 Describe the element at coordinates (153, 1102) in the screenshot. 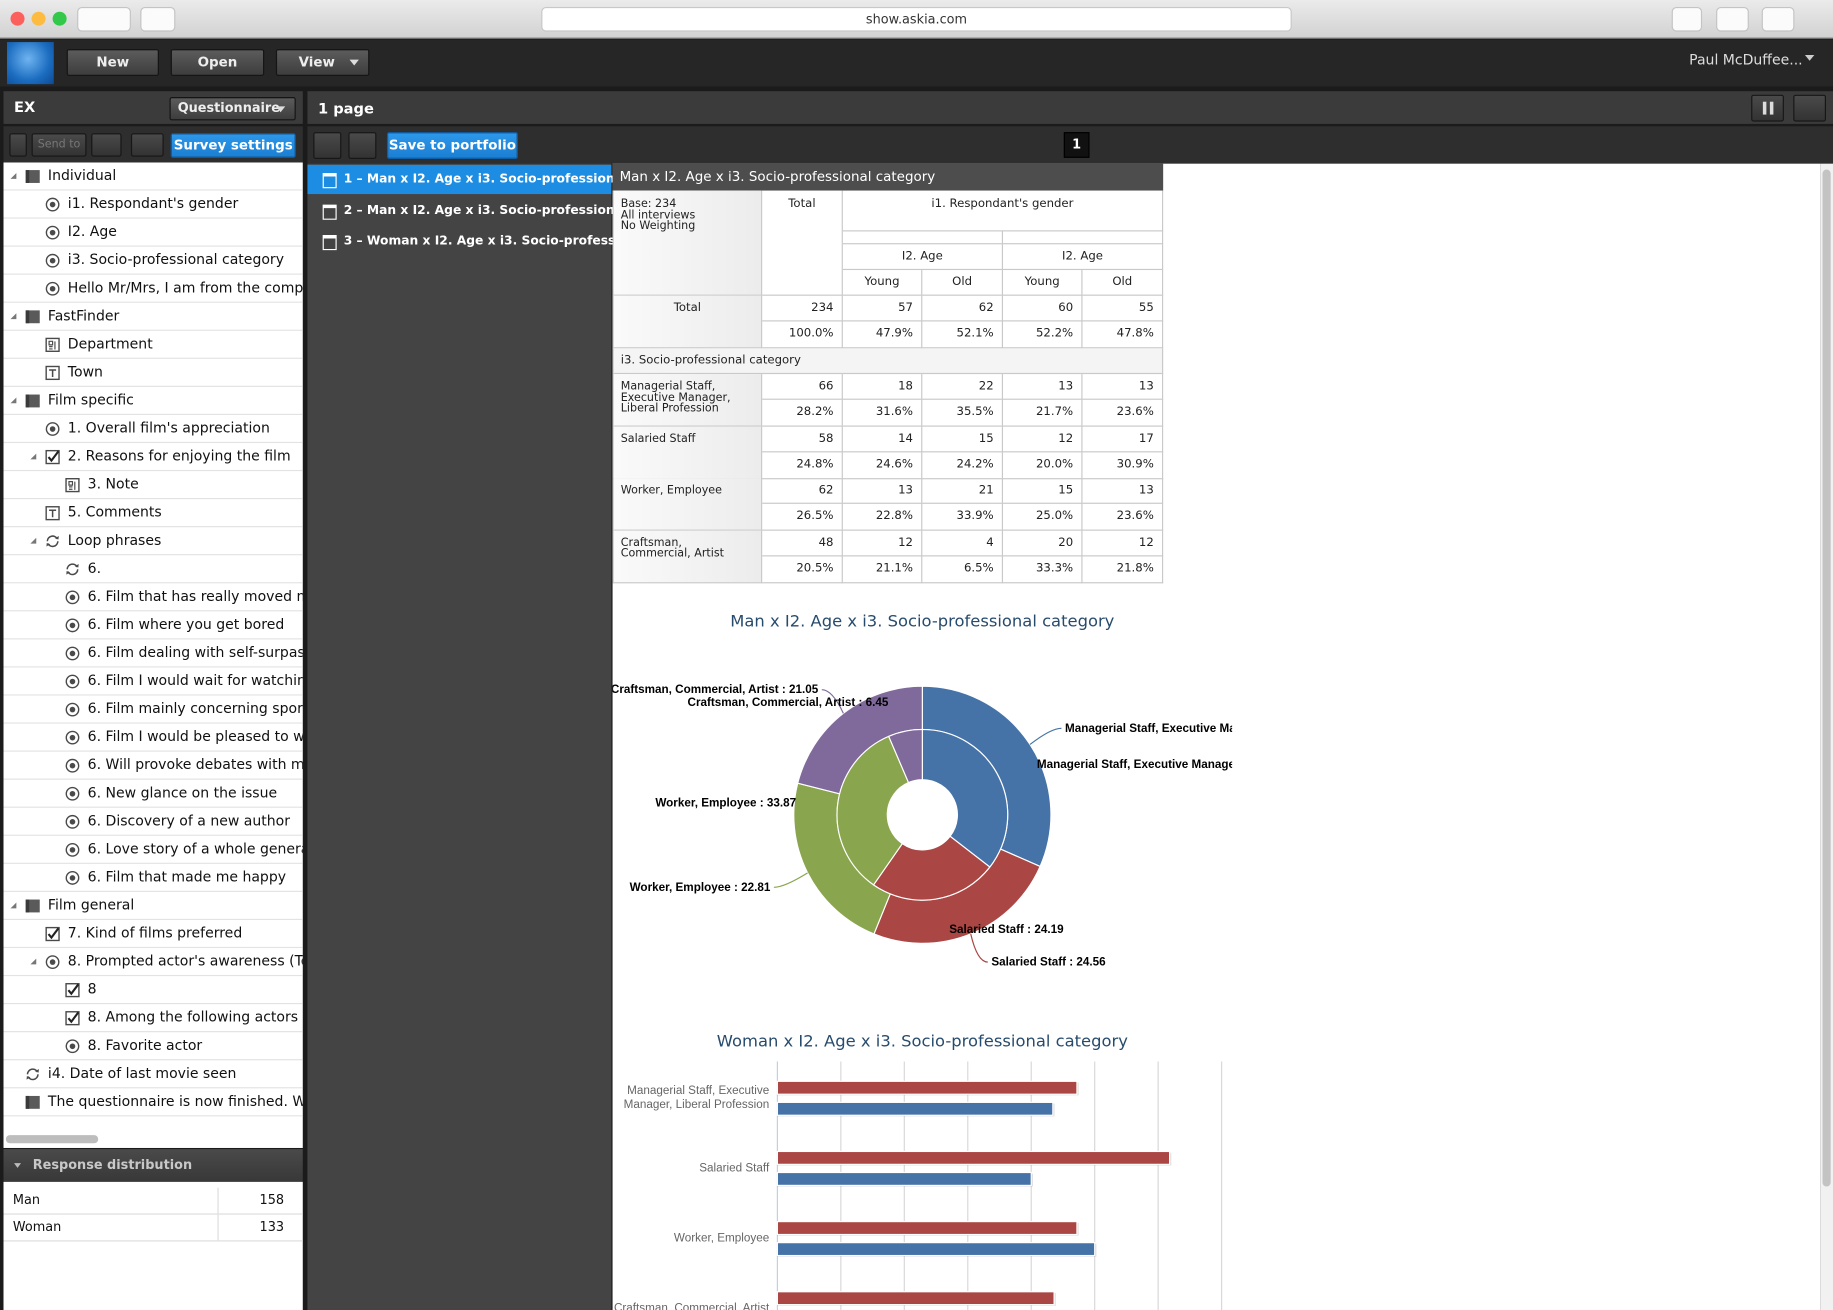

I see `tree-row: The questionnaire is now finished. We th` at that location.